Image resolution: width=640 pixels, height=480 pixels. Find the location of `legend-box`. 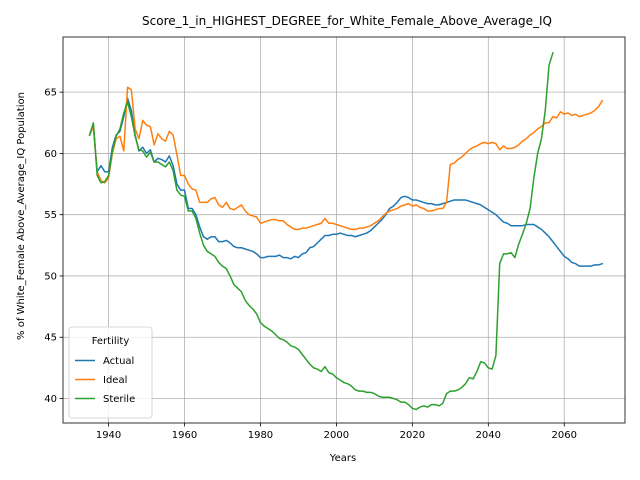

legend-box is located at coordinates (110, 372).